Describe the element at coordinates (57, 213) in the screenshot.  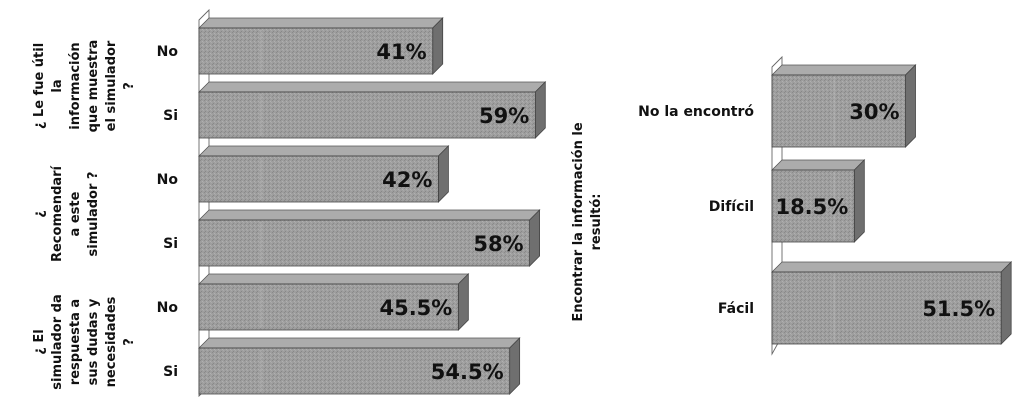
I see `group-label-1-line-1: Recomendarí` at that location.